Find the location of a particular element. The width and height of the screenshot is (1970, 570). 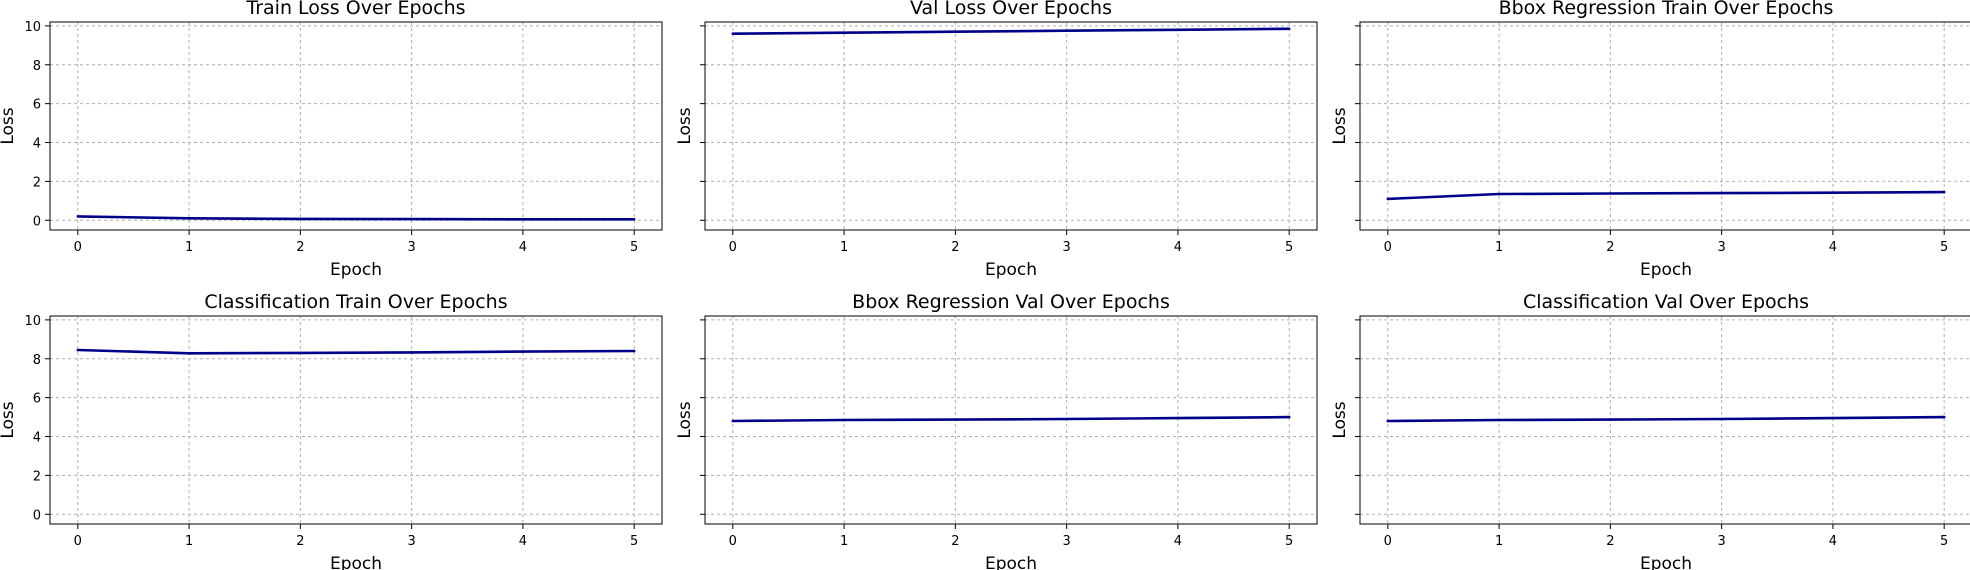

y-tick-label: 6 is located at coordinates (37, 399).